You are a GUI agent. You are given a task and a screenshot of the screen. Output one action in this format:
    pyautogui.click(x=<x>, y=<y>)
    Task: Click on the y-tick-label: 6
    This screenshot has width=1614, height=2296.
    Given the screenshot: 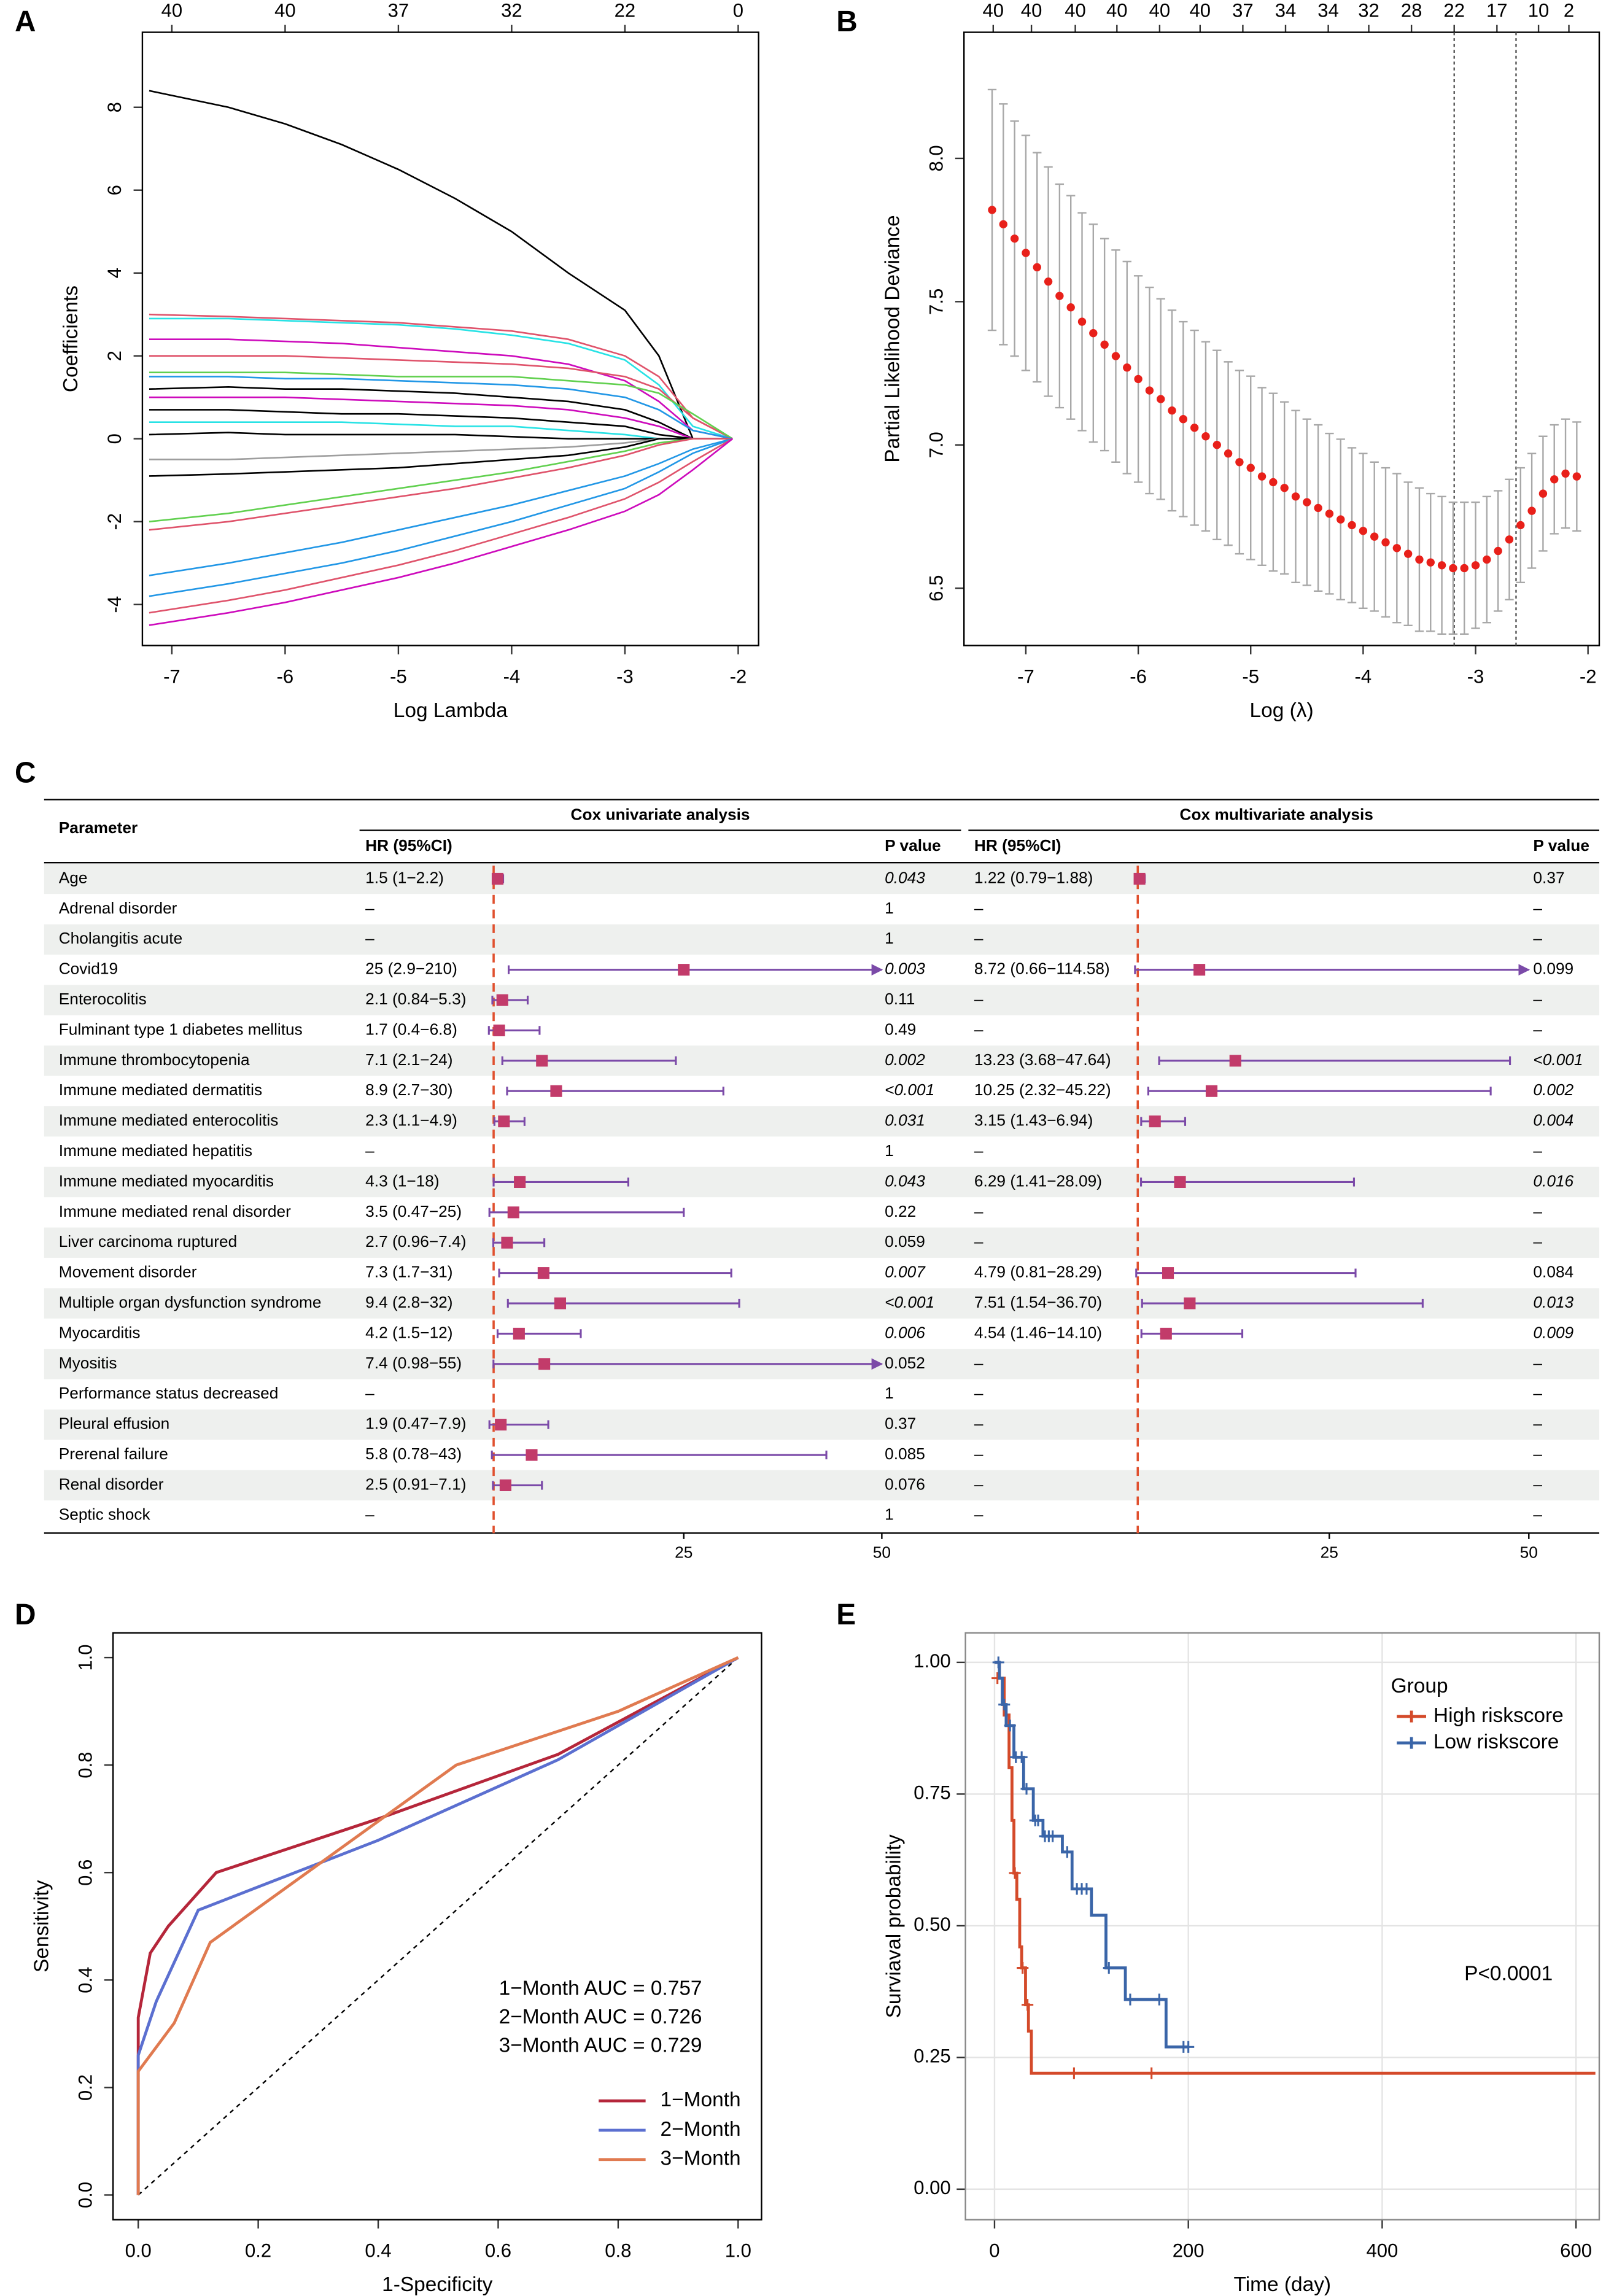 What is the action you would take?
    pyautogui.click(x=114, y=190)
    